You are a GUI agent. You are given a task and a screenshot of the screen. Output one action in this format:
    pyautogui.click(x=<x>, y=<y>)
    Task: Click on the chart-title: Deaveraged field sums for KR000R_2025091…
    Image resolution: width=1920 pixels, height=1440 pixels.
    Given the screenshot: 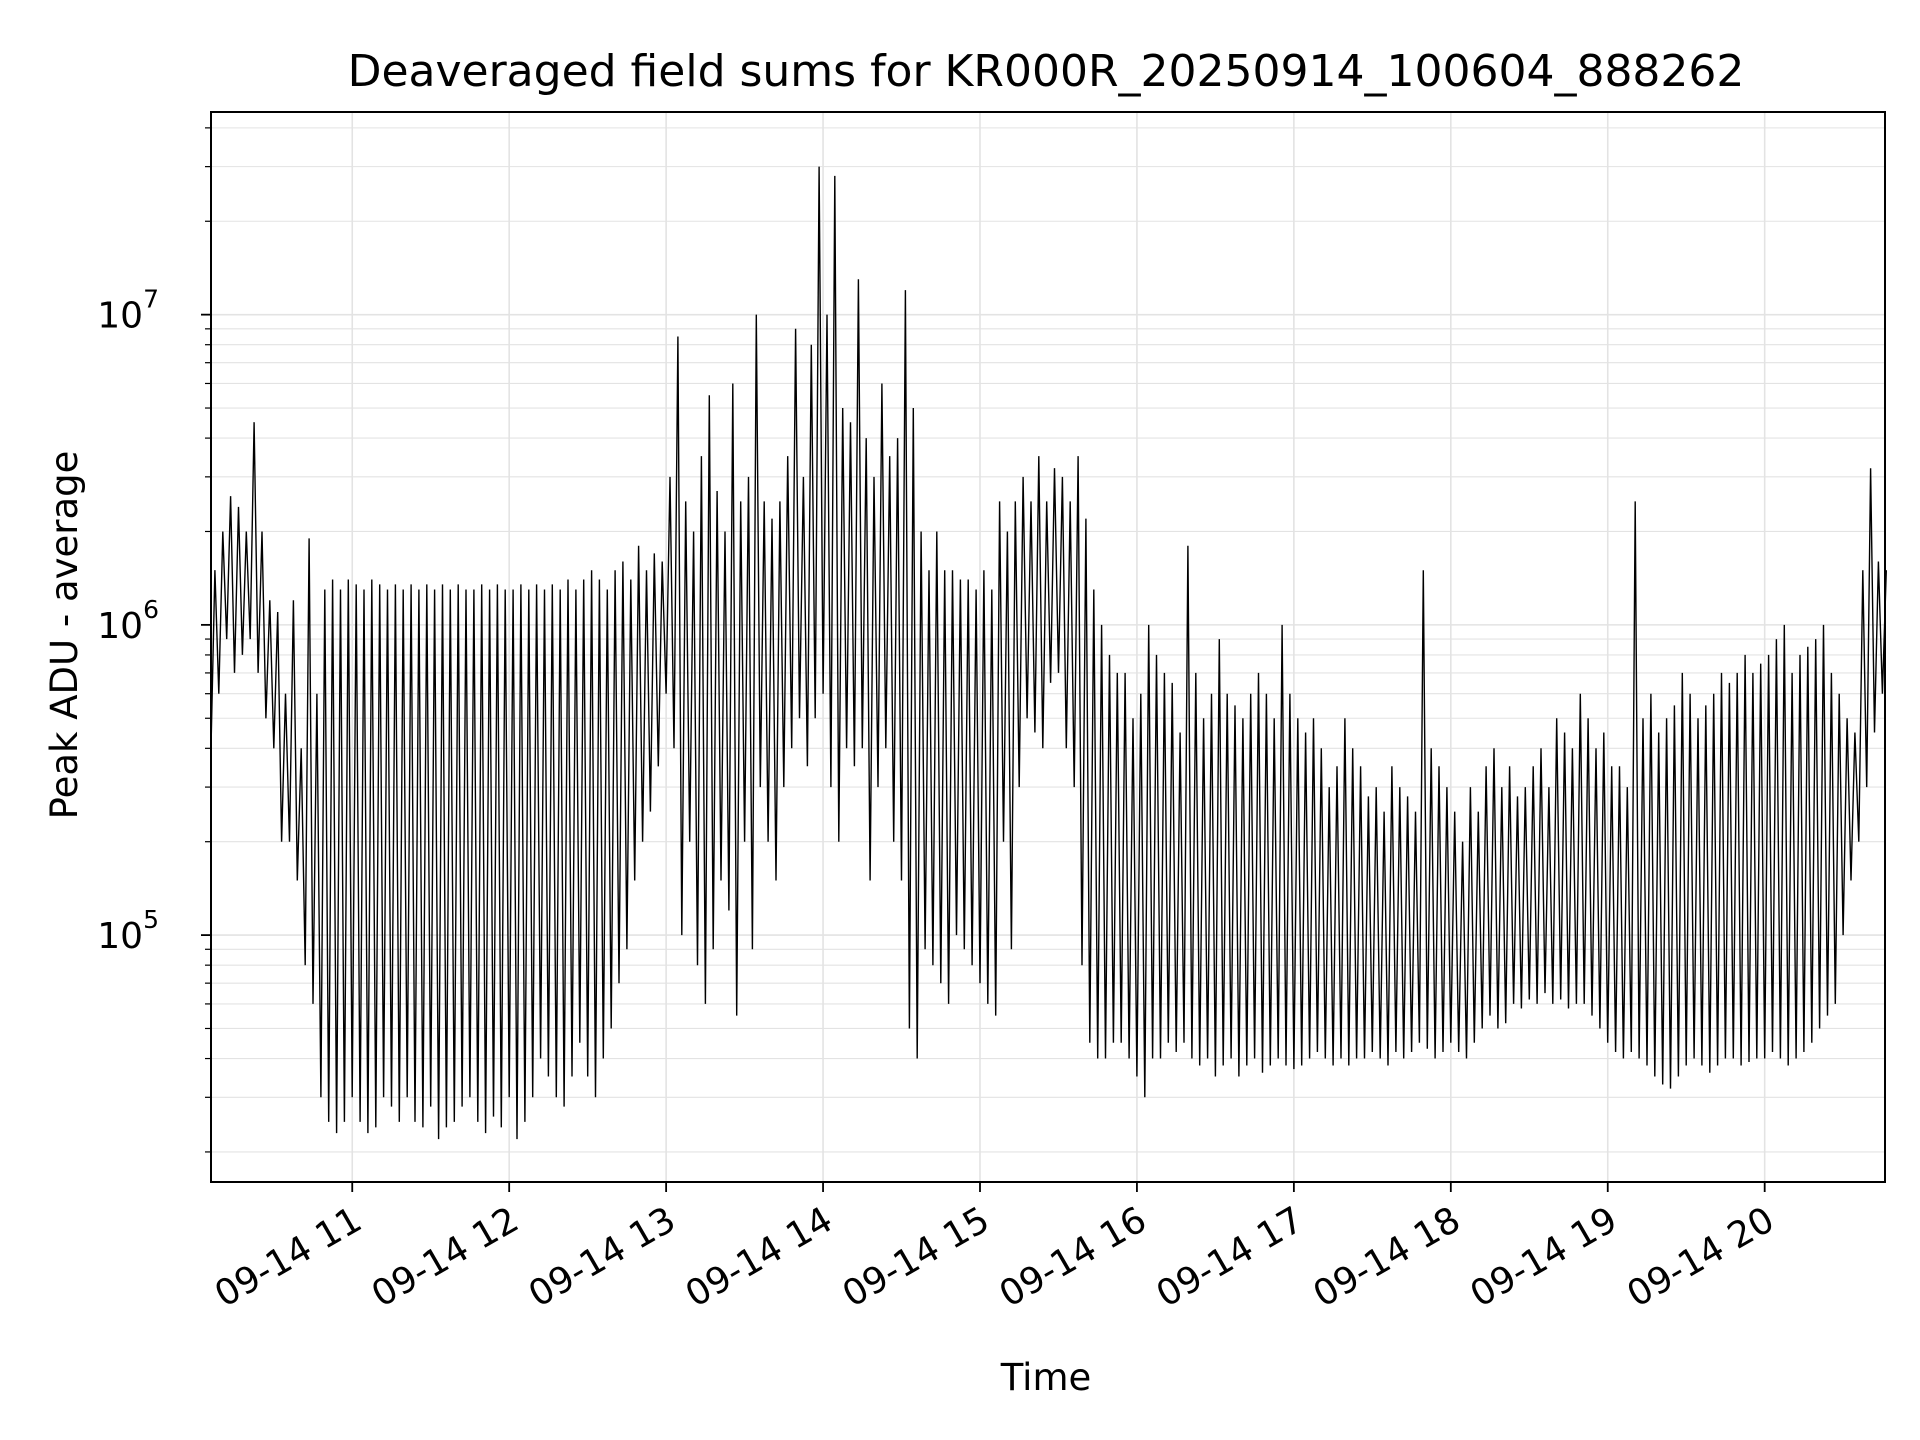 What is the action you would take?
    pyautogui.click(x=1046, y=71)
    